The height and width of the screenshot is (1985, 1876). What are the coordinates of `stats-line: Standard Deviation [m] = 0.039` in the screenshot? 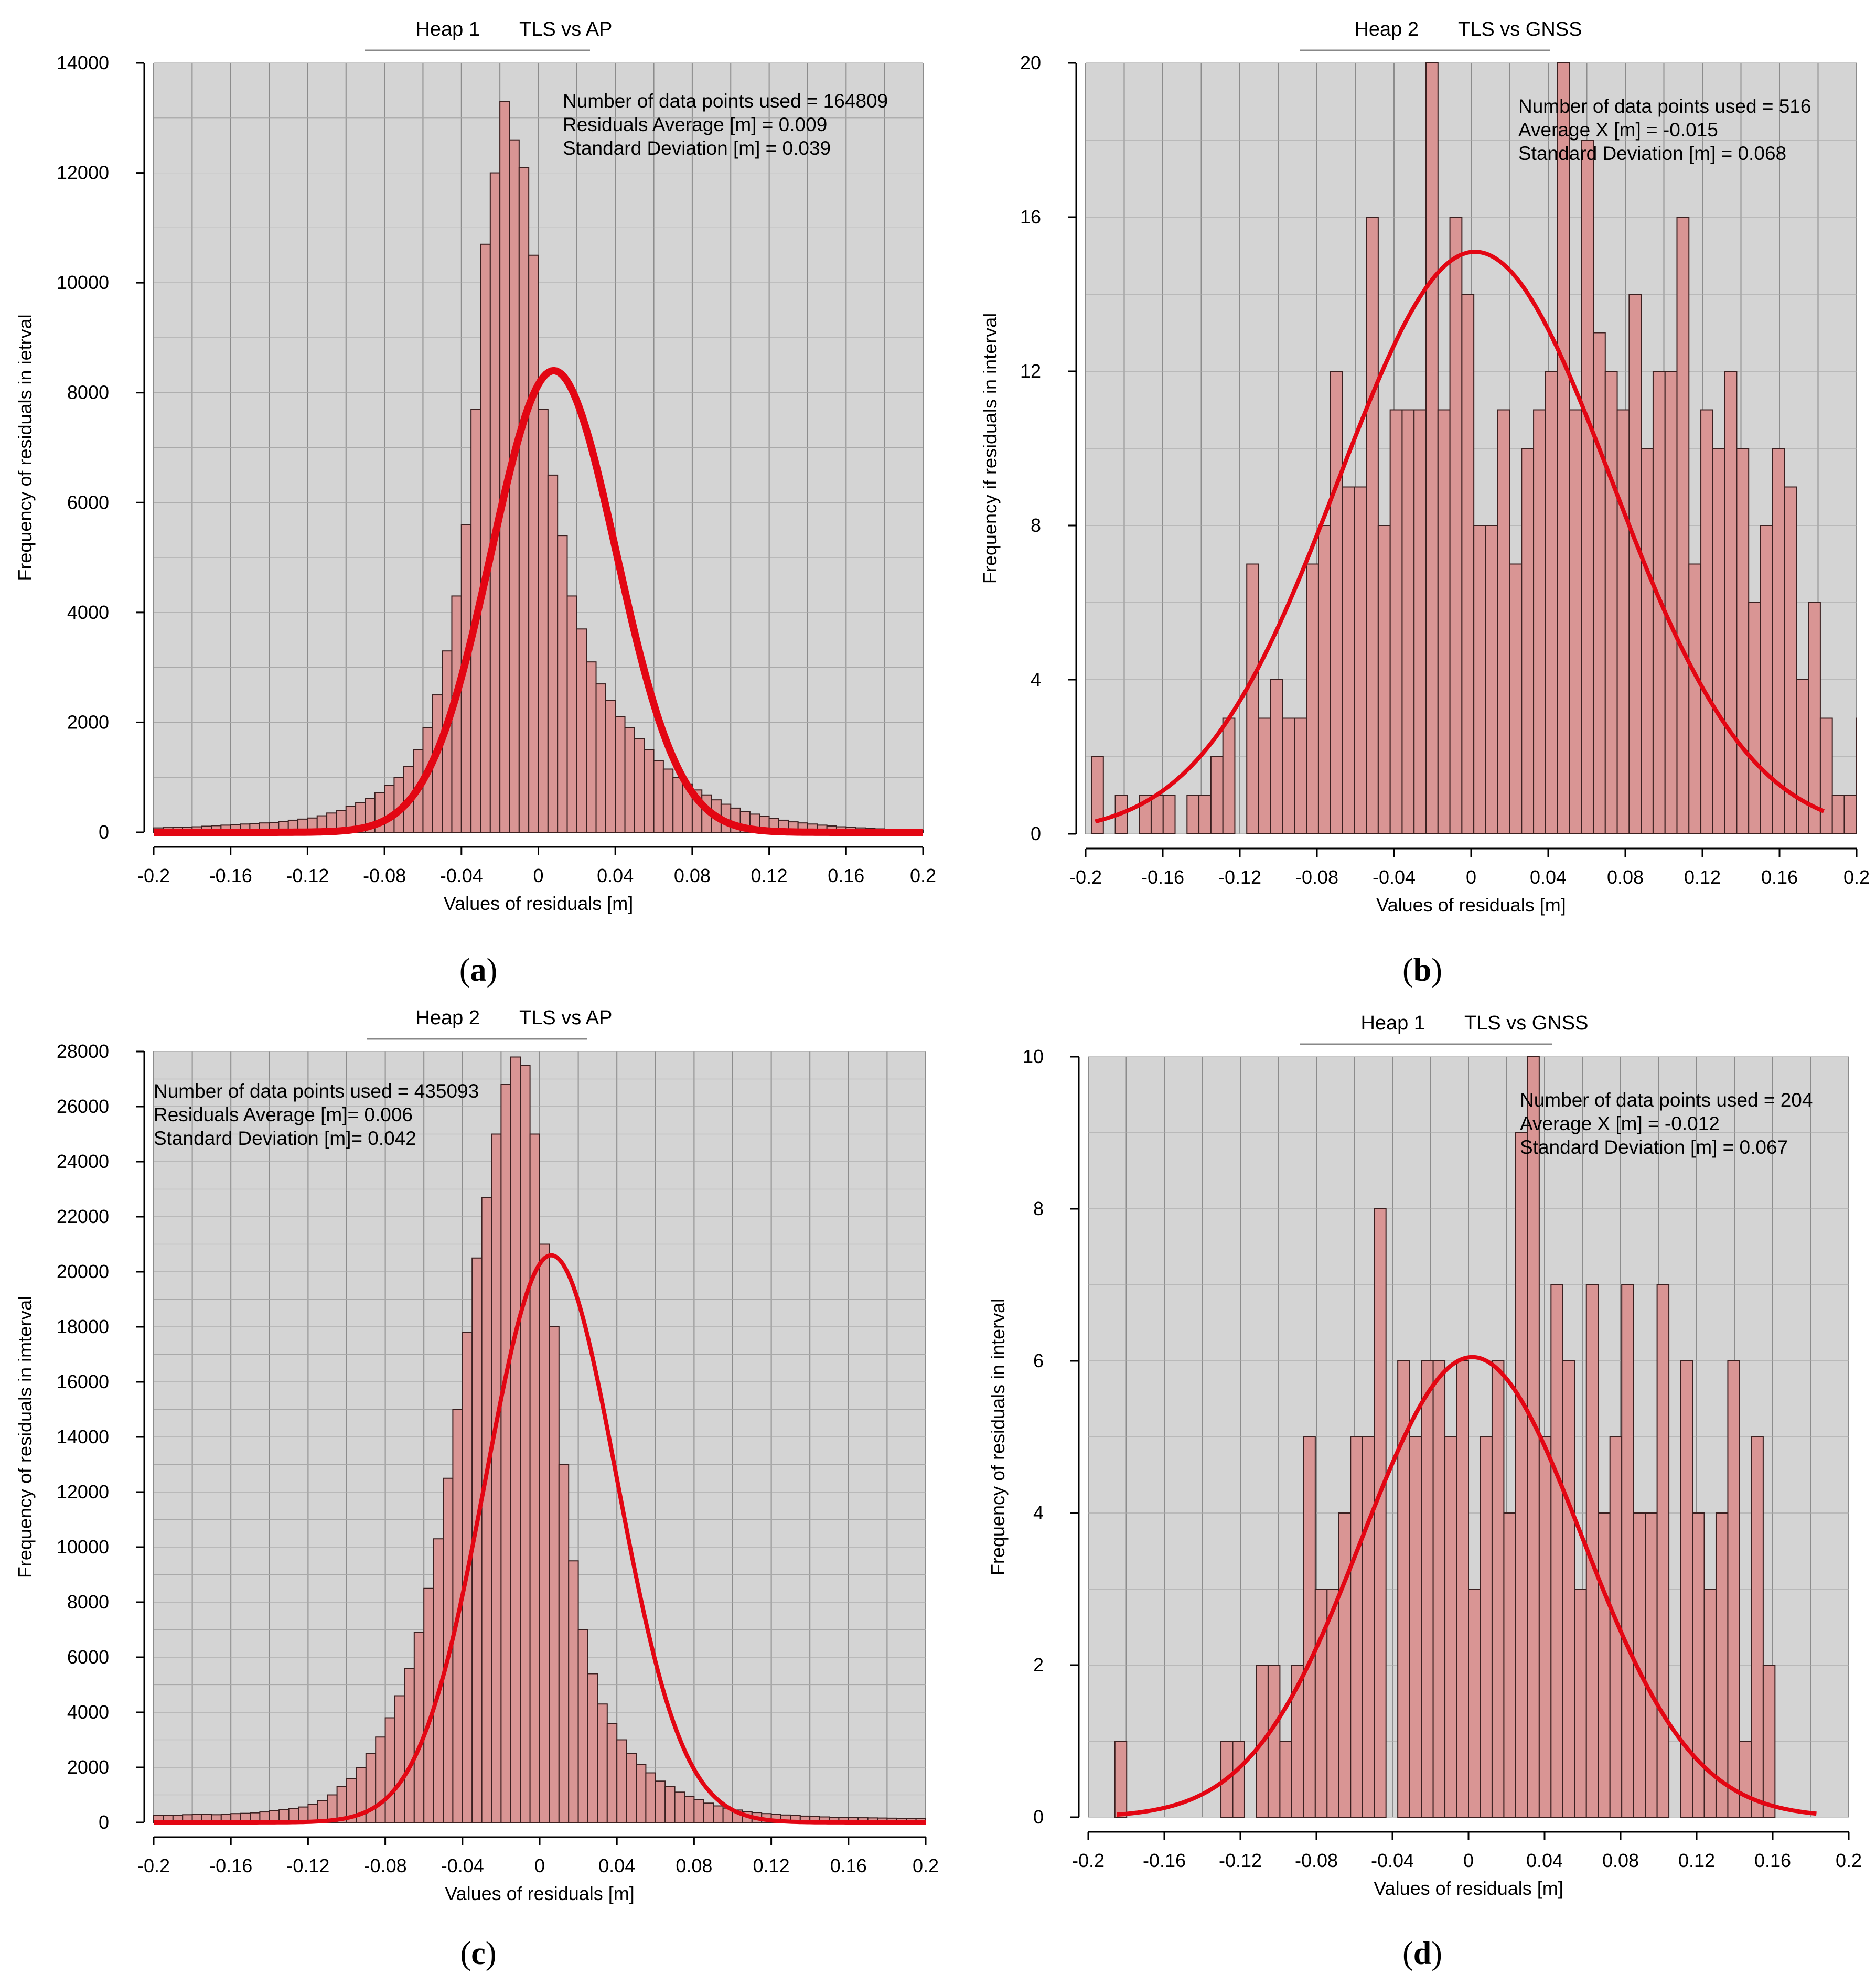 It's located at (697, 148).